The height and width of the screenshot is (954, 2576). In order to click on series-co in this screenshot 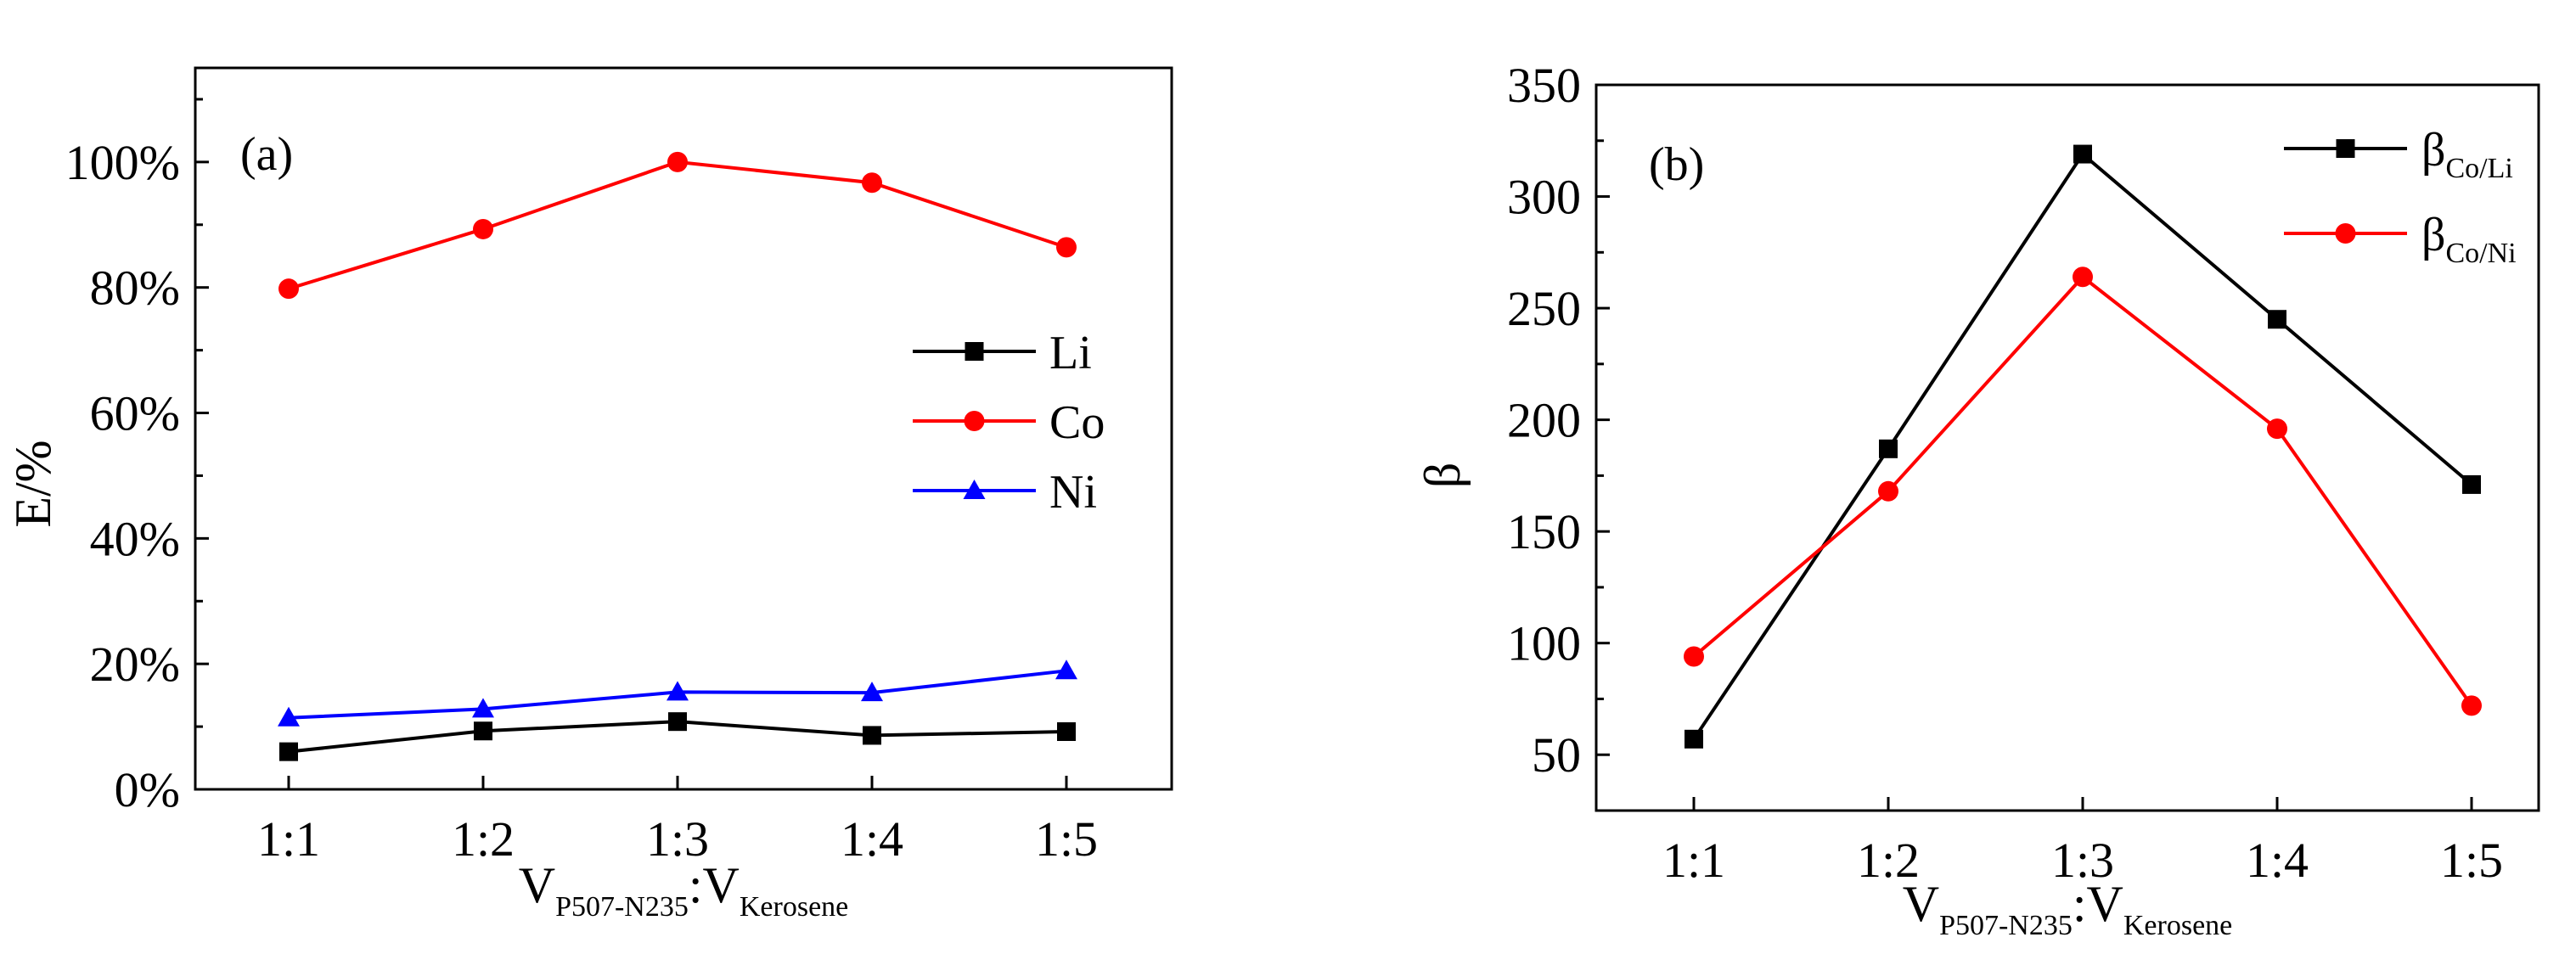, I will do `click(677, 225)`.